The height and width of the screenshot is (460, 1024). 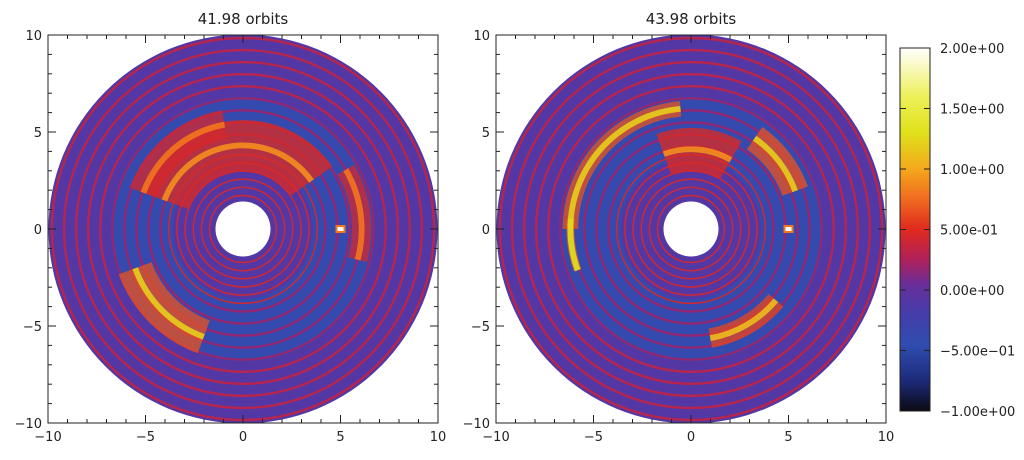 What do you see at coordinates (972, 110) in the screenshot?
I see `colorbar-tick-label: 1.50e+00` at bounding box center [972, 110].